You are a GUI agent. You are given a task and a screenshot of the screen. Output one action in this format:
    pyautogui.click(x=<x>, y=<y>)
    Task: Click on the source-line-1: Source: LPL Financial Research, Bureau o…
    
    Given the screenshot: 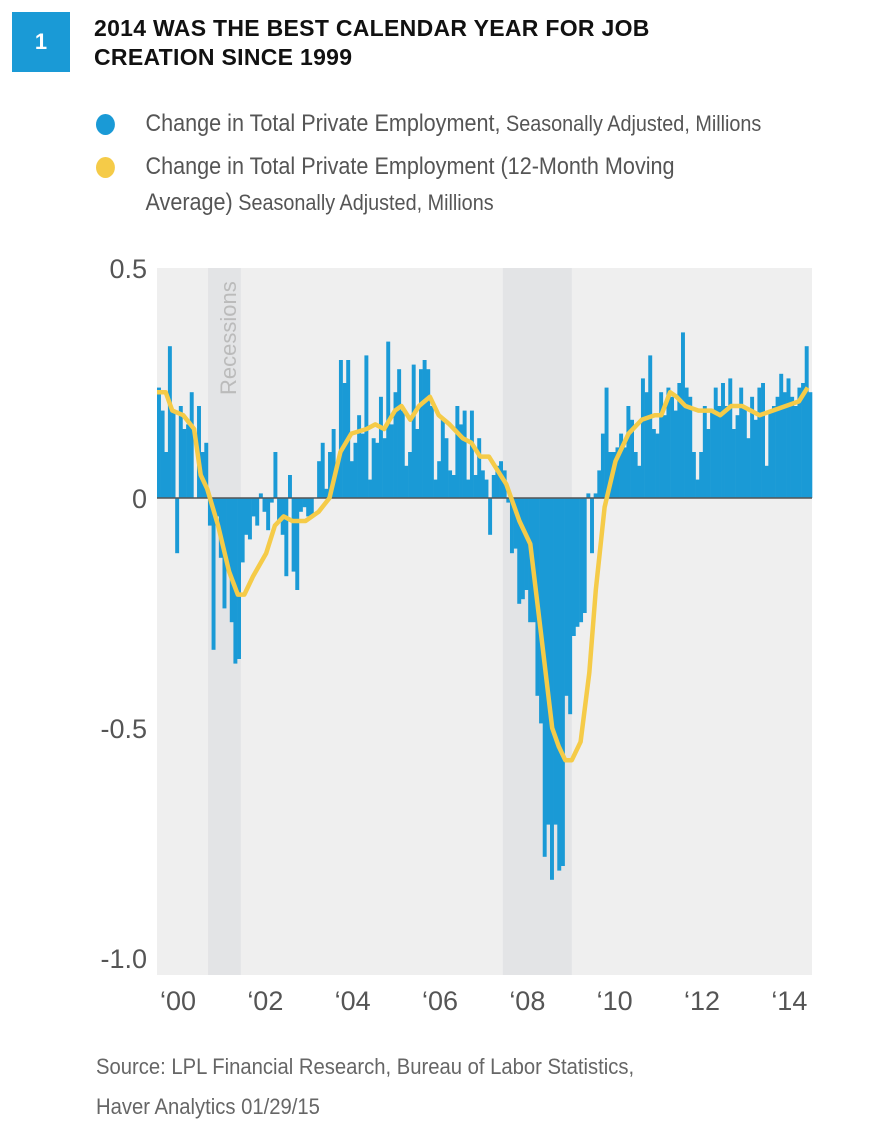 What is the action you would take?
    pyautogui.click(x=365, y=1066)
    